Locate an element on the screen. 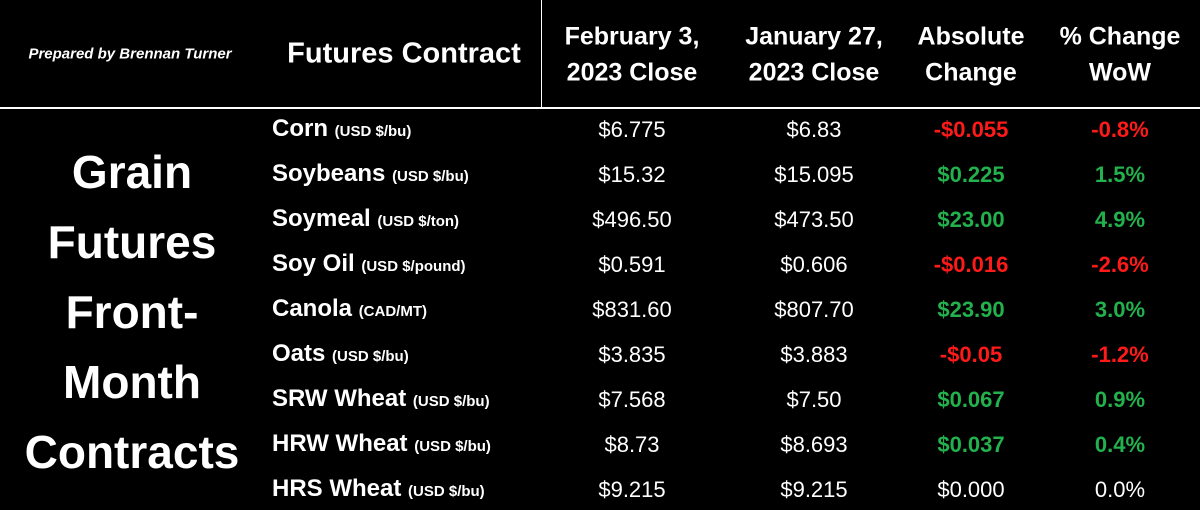 The width and height of the screenshot is (1200, 510). contract-name: Soybeans (USD $/bu) is located at coordinates (370, 174).